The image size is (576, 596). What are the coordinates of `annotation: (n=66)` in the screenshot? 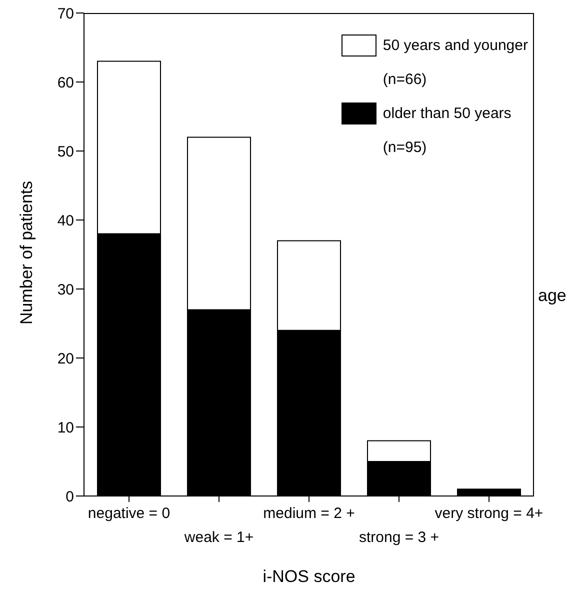 It's located at (405, 79).